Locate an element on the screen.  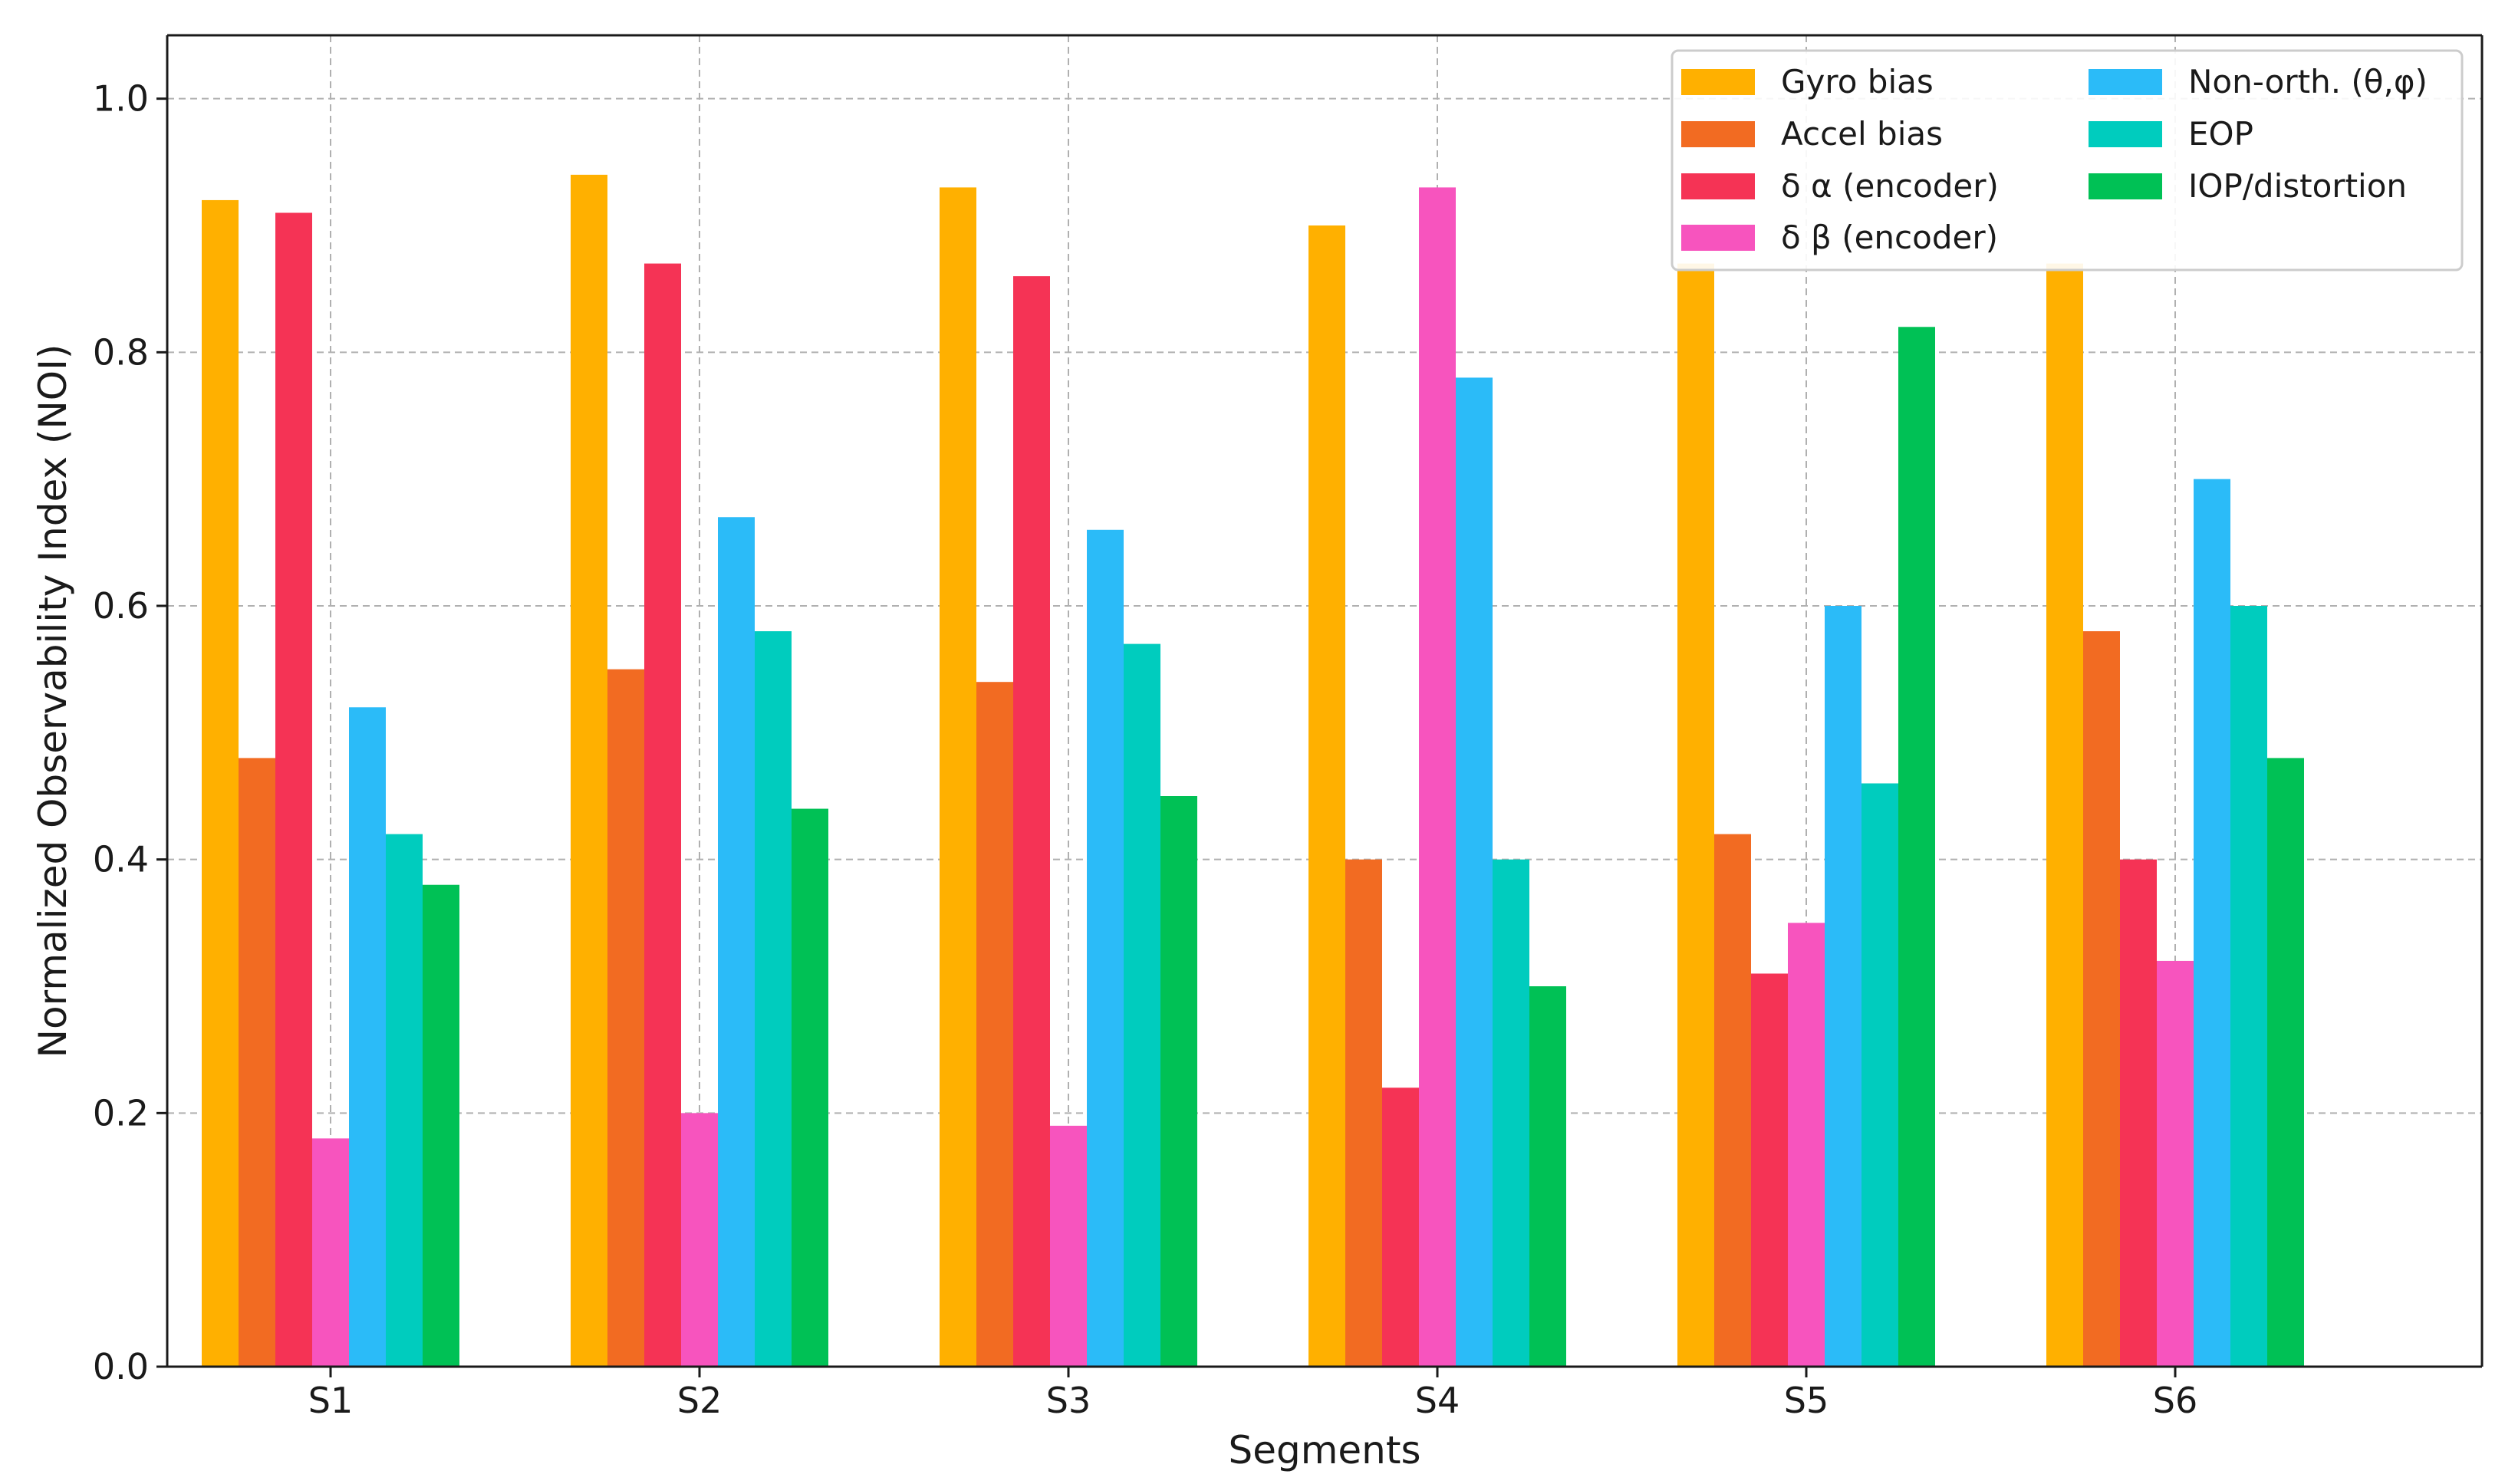
bar-eop-s5 is located at coordinates (1879, 1075).